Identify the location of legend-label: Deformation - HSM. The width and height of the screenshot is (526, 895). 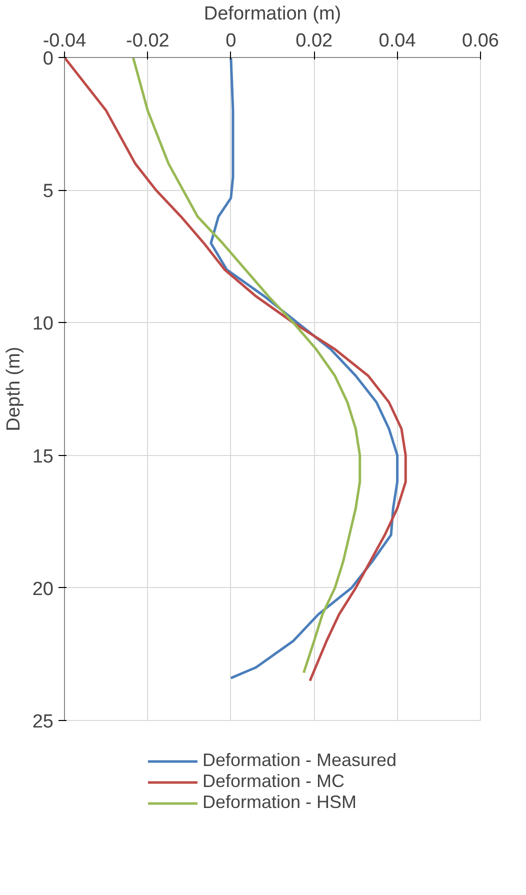
(279, 802).